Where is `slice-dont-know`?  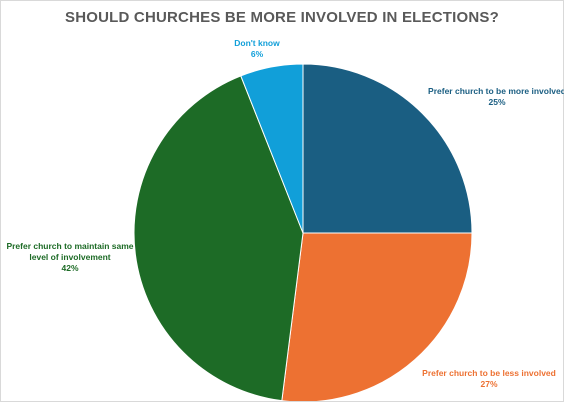
slice-dont-know is located at coordinates (272, 148).